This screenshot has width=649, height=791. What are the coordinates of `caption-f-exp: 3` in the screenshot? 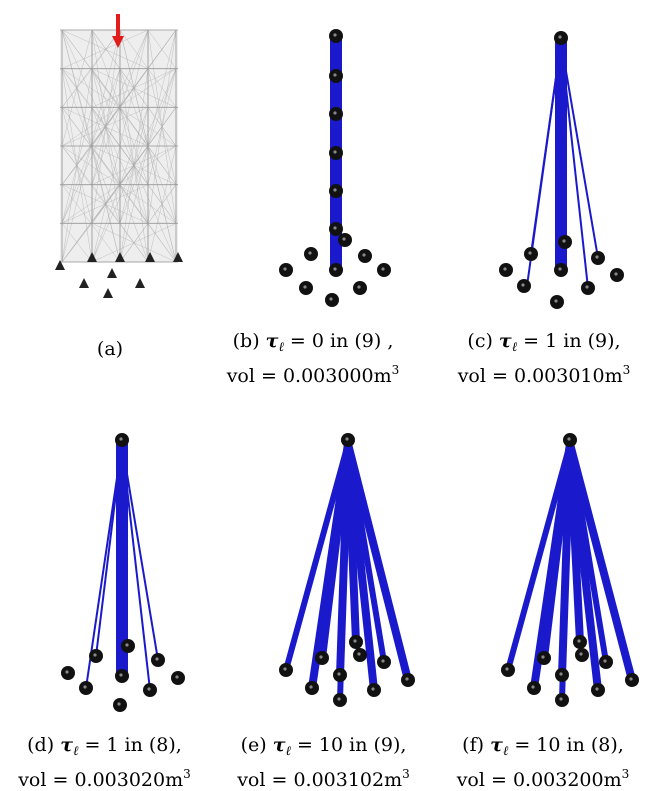 It's located at (625, 774).